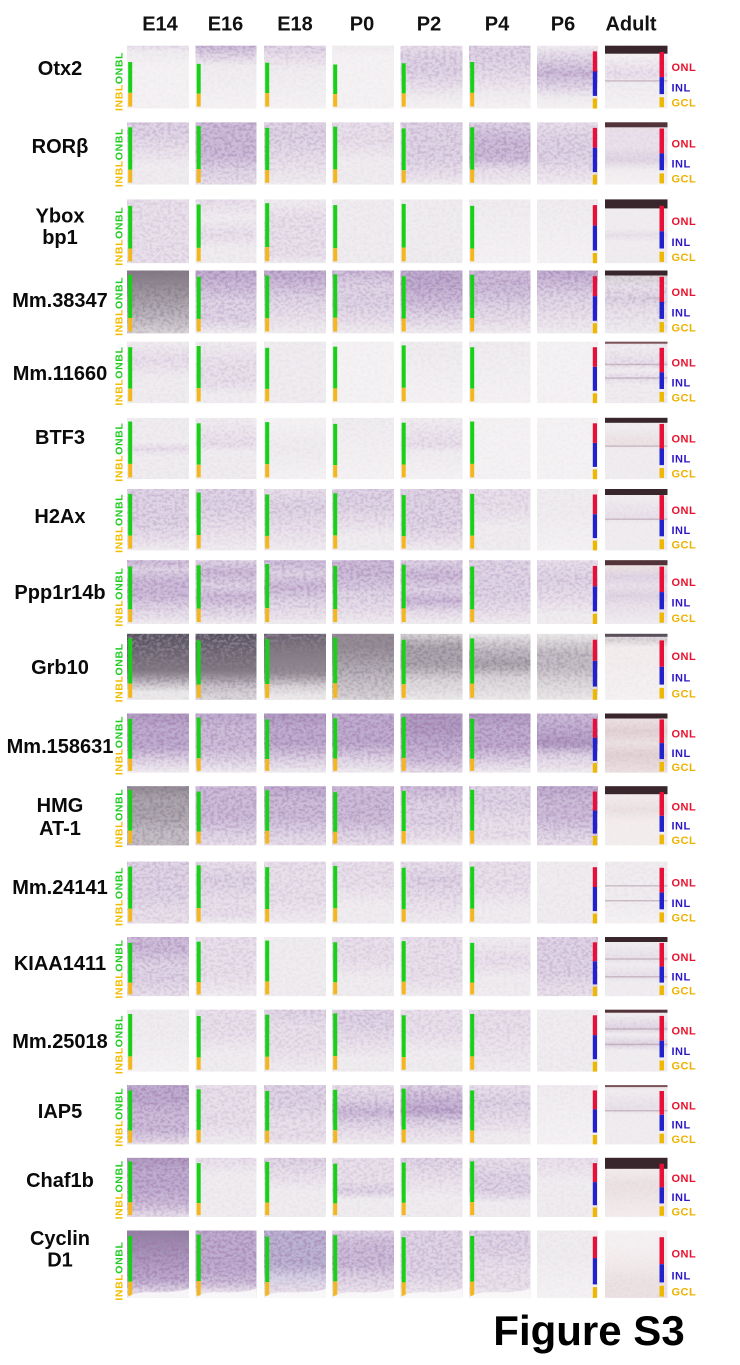 This screenshot has height=1365, width=740. What do you see at coordinates (60, 438) in the screenshot?
I see `svg-text: BTF3` at bounding box center [60, 438].